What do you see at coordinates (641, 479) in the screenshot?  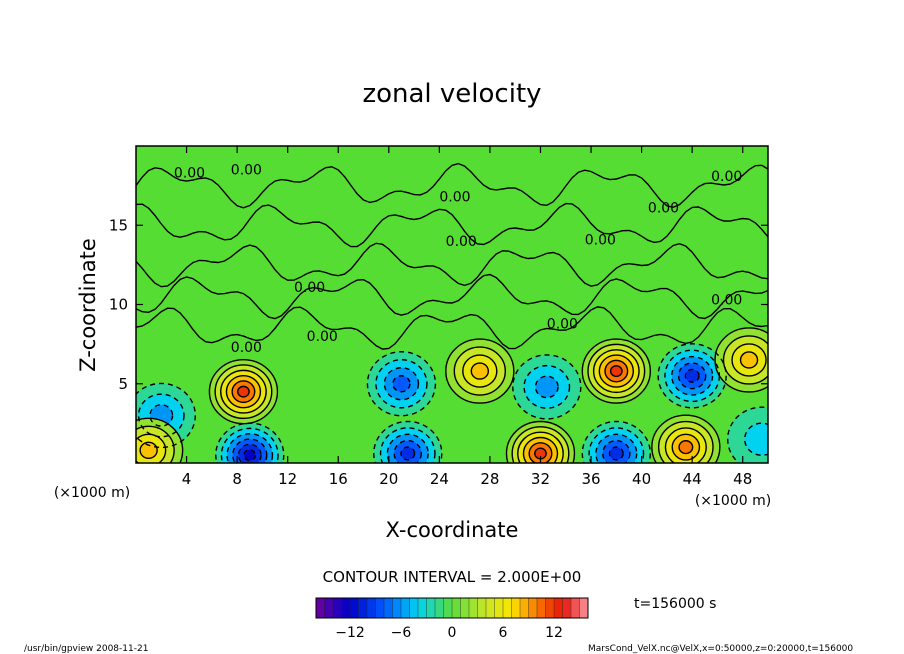 I see `x-tick-label: 40` at bounding box center [641, 479].